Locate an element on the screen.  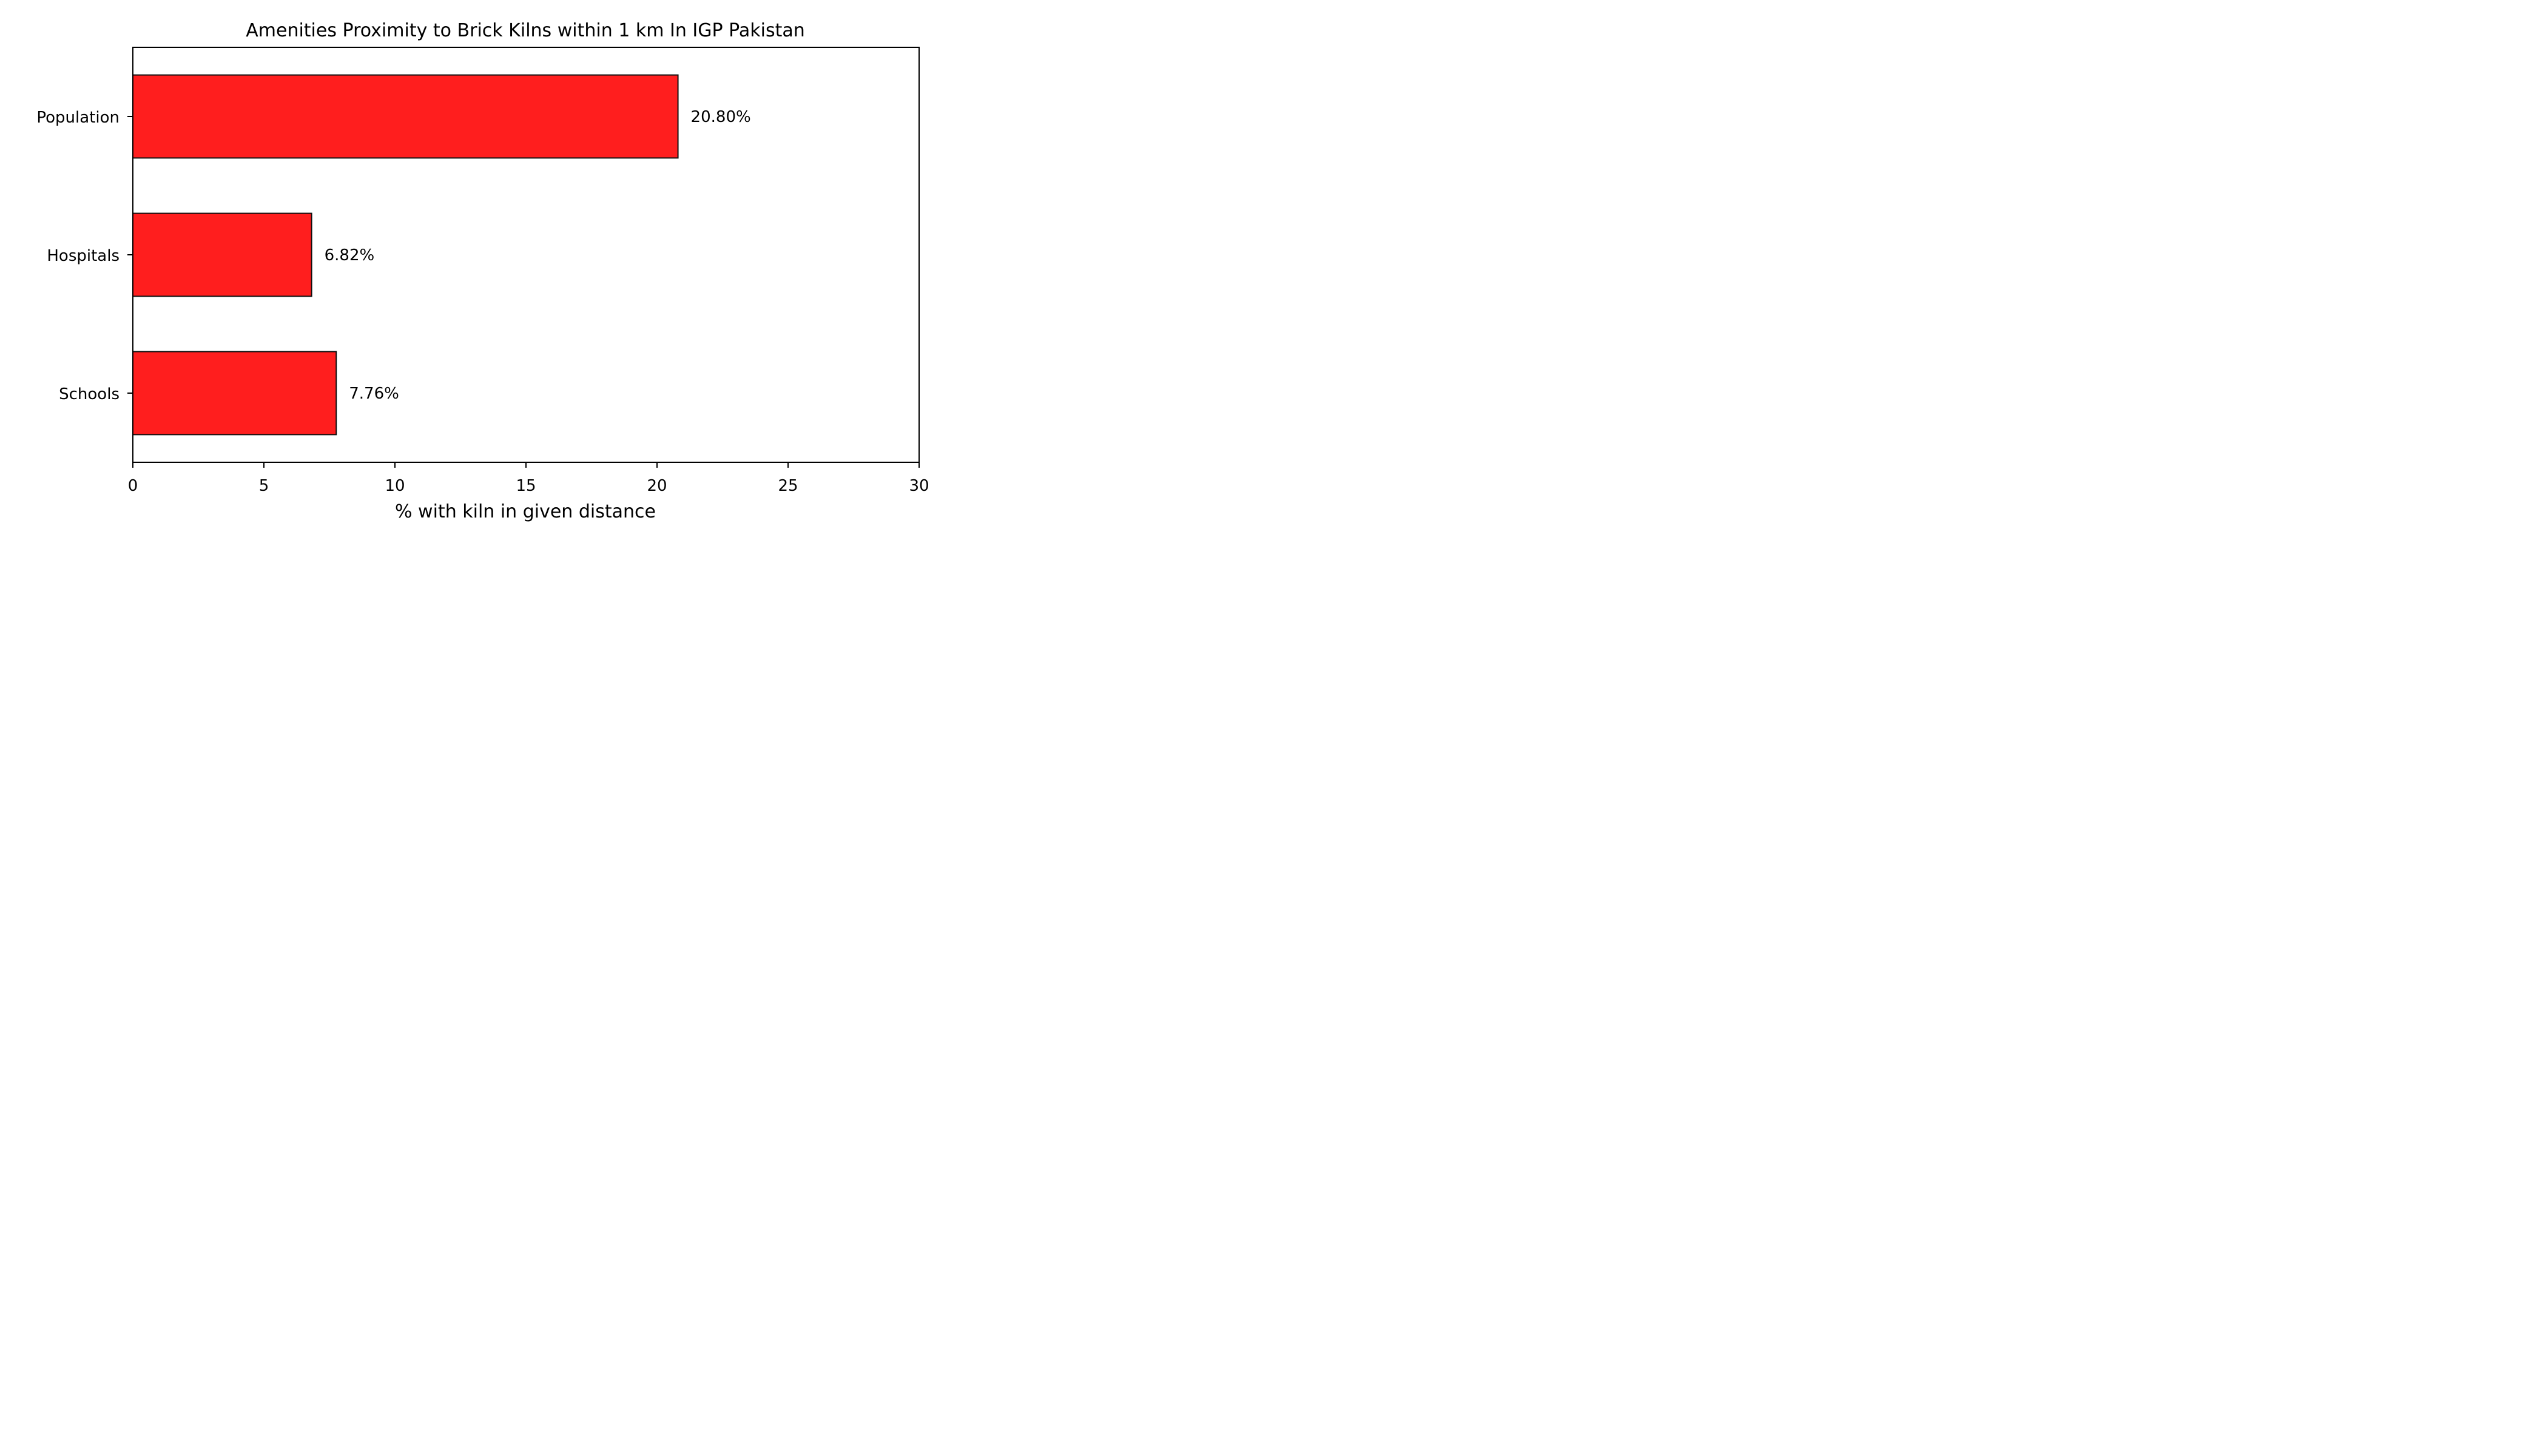
ticks-layer: Population Hospitals Schools 0 5 10 15 20 25 30 is located at coordinates (482, 302).